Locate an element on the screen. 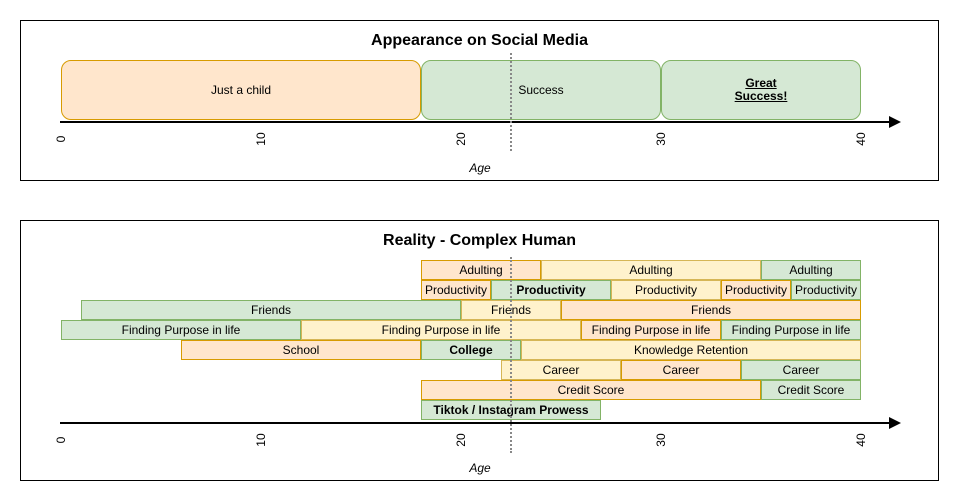 The height and width of the screenshot is (501, 961). timeline-bar-knowledge-retention: Knowledge Retention is located at coordinates (691, 350).